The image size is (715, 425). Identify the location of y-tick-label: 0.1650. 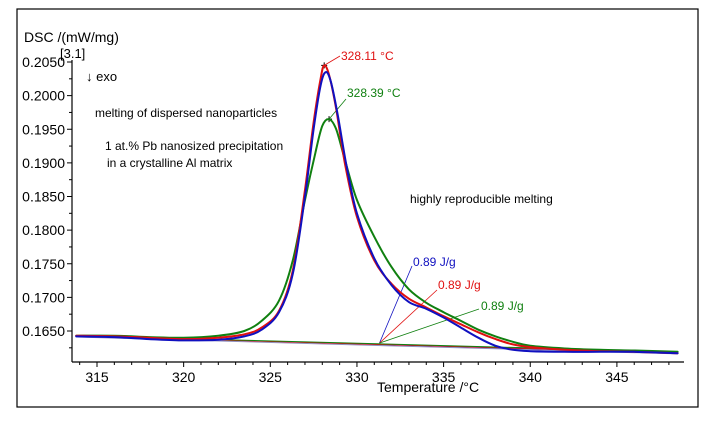
(43, 331).